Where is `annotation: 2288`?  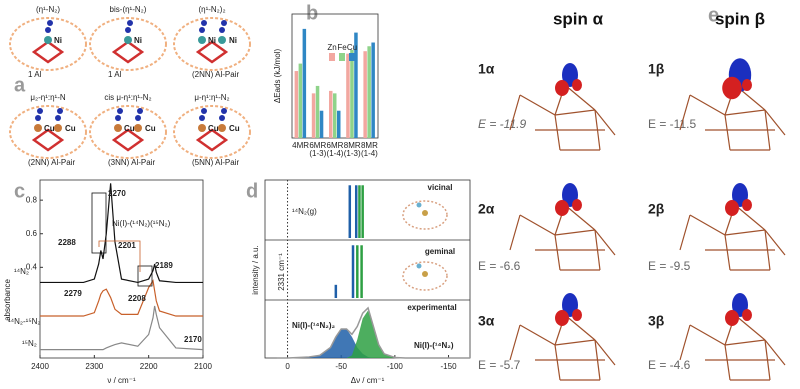 annotation: 2288 is located at coordinates (67, 242).